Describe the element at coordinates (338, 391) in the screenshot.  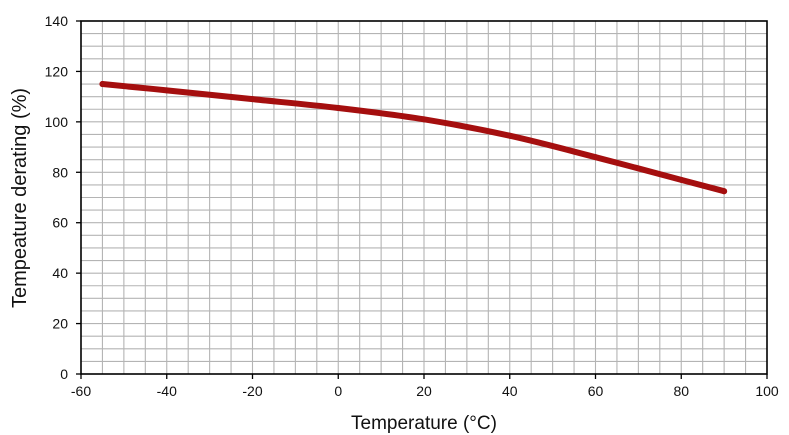
I see `x-tick-label: 0` at that location.